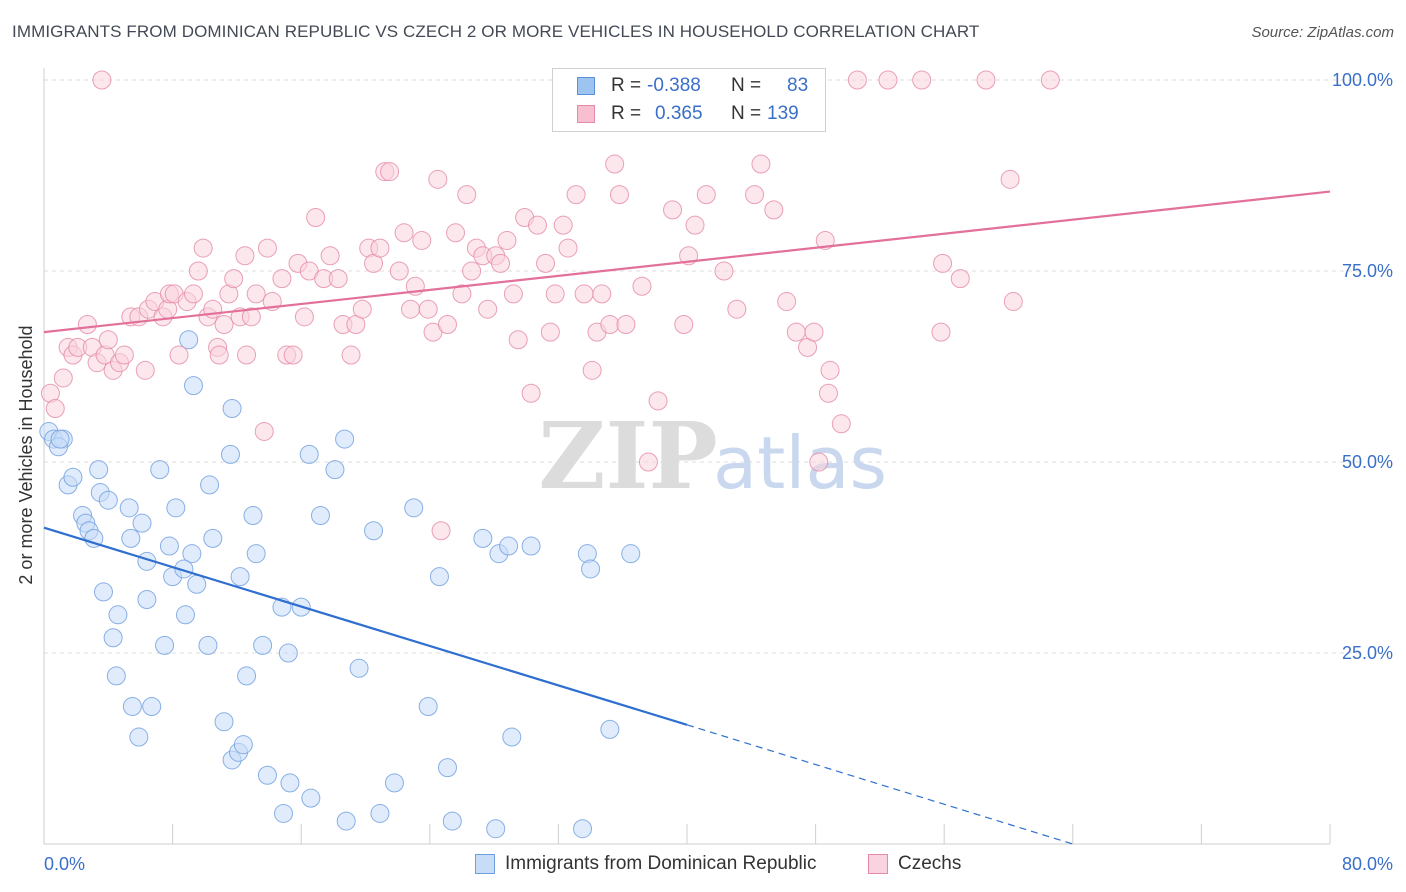 The image size is (1406, 892). Describe the element at coordinates (687, 262) in the screenshot. I see `czech-trend-line` at that location.